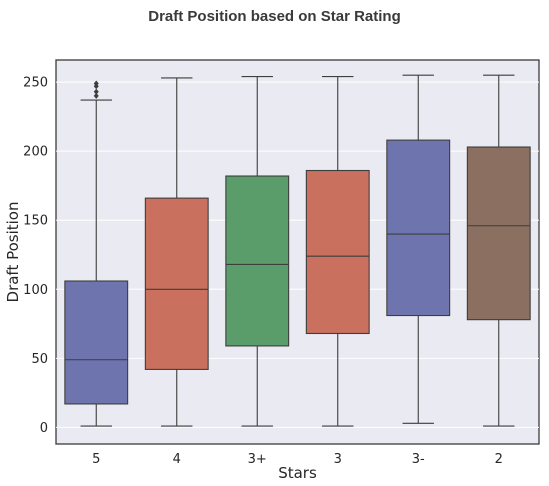  What do you see at coordinates (35, 290) in the screenshot?
I see `y-tick-label: 100` at bounding box center [35, 290].